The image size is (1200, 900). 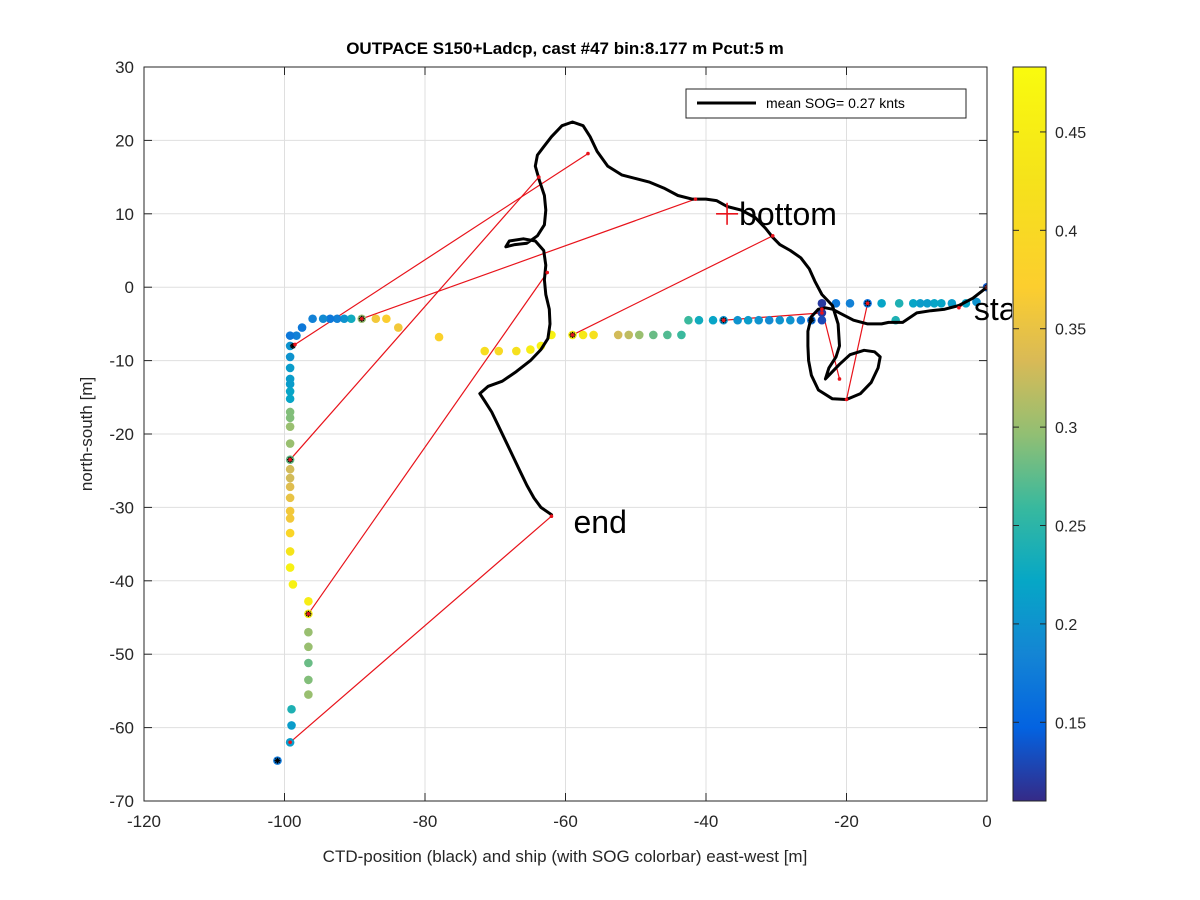 I want to click on x-tick-label: -120, so click(x=144, y=821).